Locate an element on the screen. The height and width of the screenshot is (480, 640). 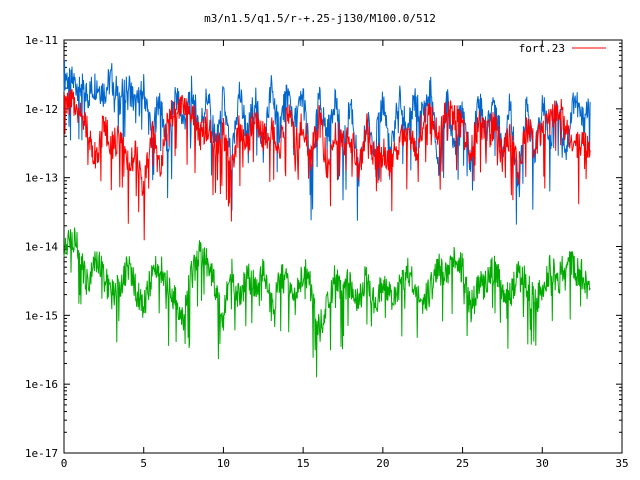
x-tick-label: 15 is located at coordinates (303, 463).